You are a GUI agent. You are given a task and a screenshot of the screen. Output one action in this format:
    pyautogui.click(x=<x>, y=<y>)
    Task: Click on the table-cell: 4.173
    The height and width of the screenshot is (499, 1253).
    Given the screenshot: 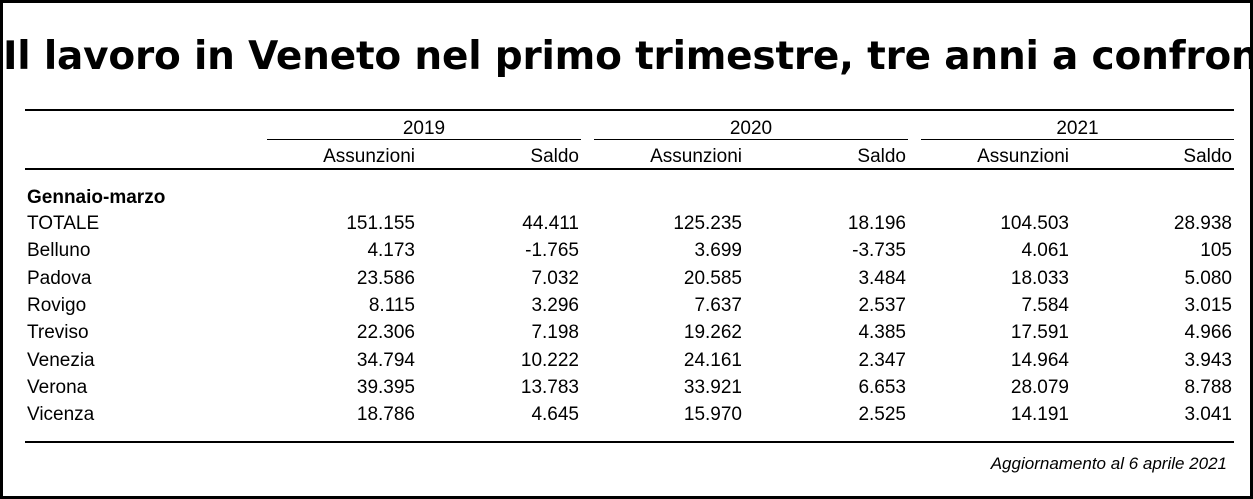 What is the action you would take?
    pyautogui.click(x=391, y=250)
    